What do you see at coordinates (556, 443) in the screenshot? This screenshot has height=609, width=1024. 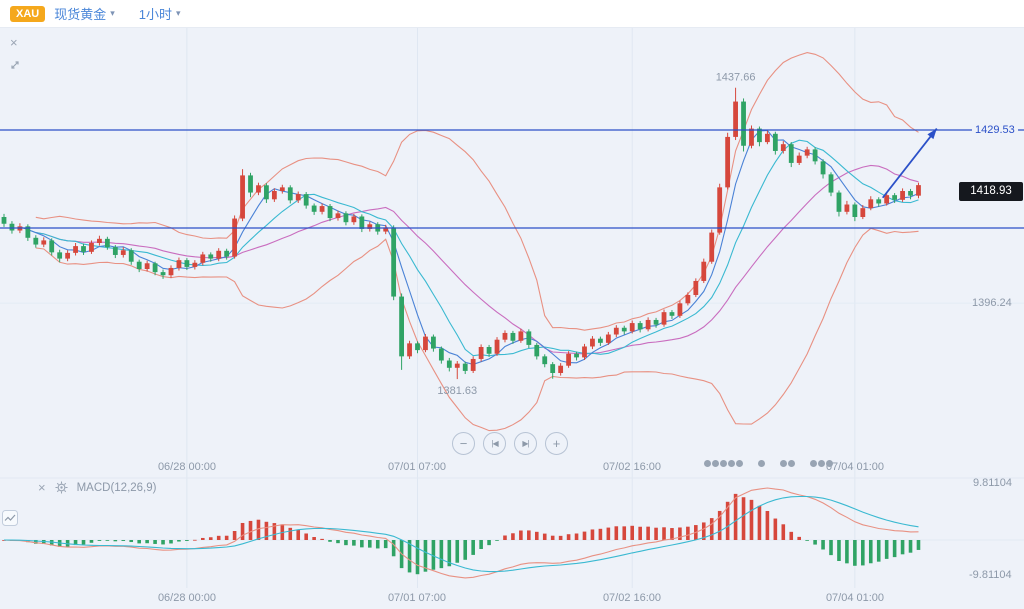 I see `zoom-in-button: +` at bounding box center [556, 443].